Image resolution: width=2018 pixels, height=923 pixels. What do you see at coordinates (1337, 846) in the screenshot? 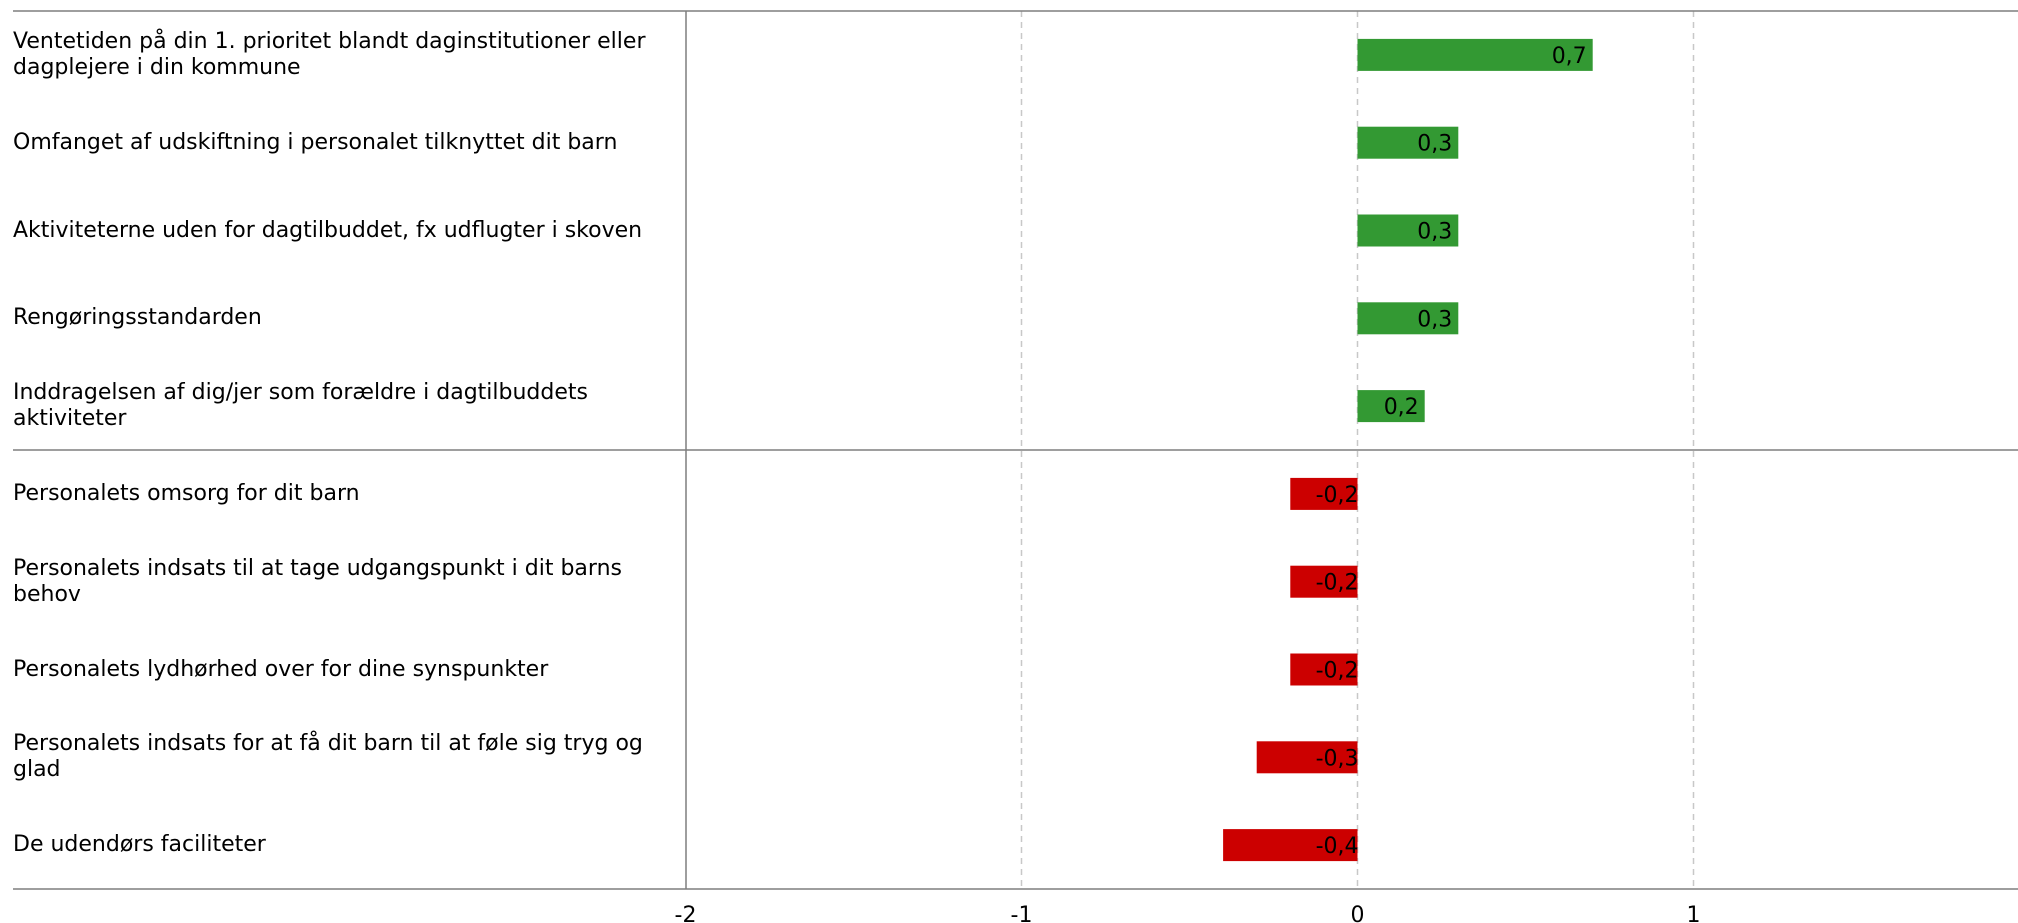
I see `data-label: -0,4` at bounding box center [1337, 846].